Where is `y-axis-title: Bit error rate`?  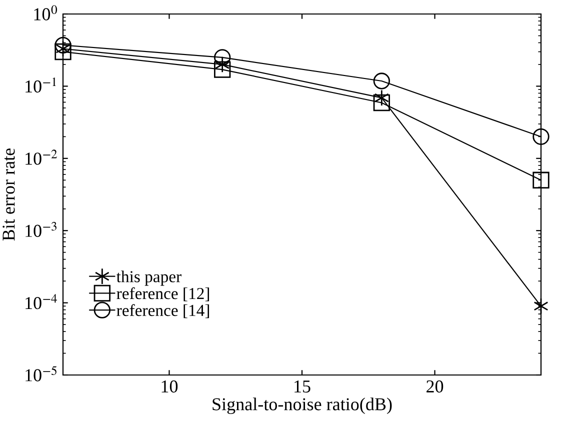
y-axis-title: Bit error rate is located at coordinates (8, 194).